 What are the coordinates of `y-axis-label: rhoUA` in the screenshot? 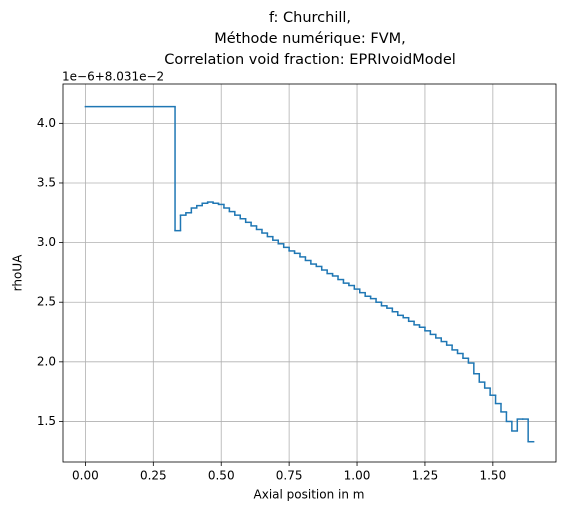 It's located at (18, 272).